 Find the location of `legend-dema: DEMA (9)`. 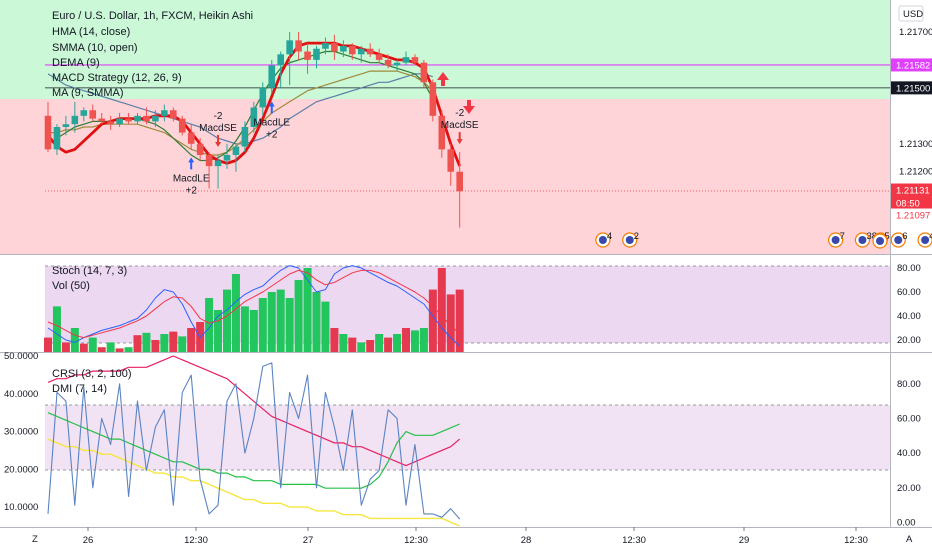

legend-dema: DEMA (9) is located at coordinates (76, 63).